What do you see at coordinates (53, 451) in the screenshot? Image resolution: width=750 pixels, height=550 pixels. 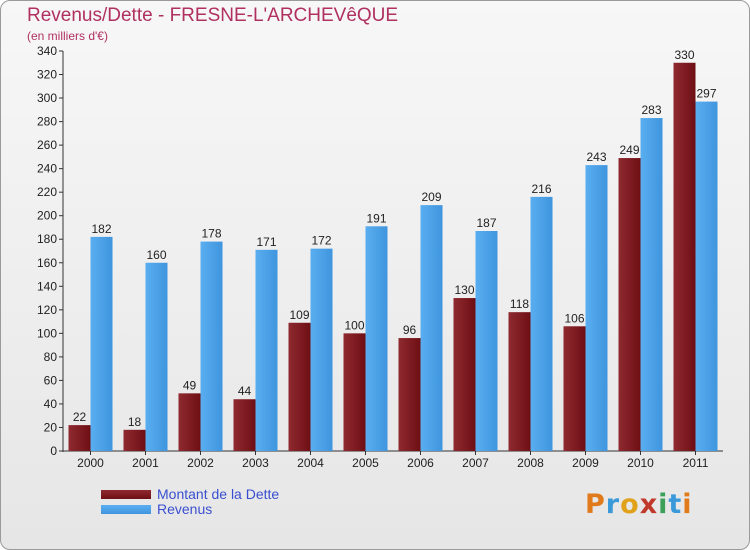 I see `y-tick-label: 0` at bounding box center [53, 451].